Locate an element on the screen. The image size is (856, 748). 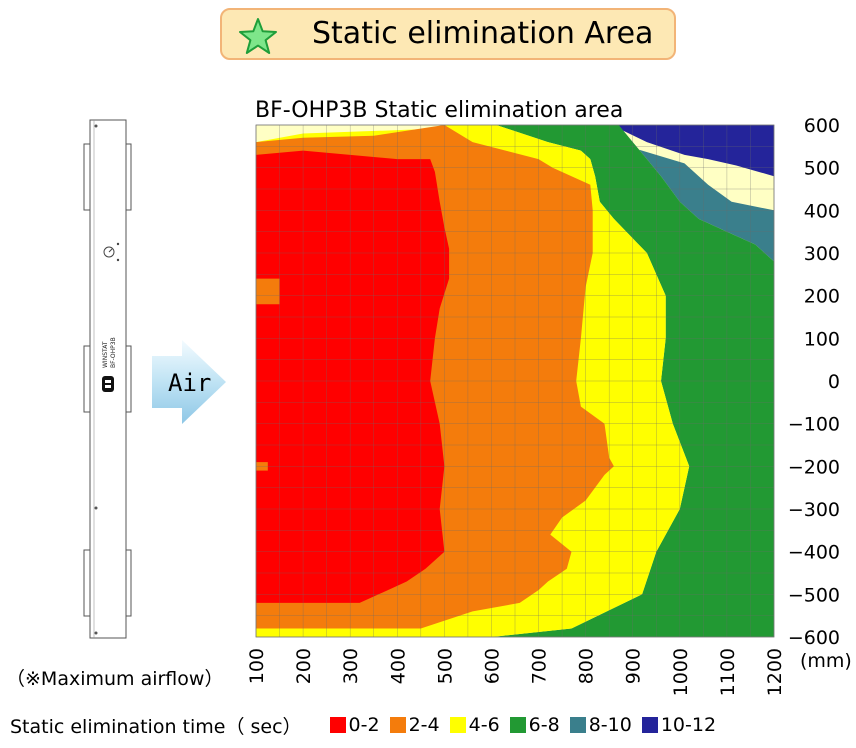
device-illustration: WINSTAT BF-OHP3B is located at coordinates (107, 379).